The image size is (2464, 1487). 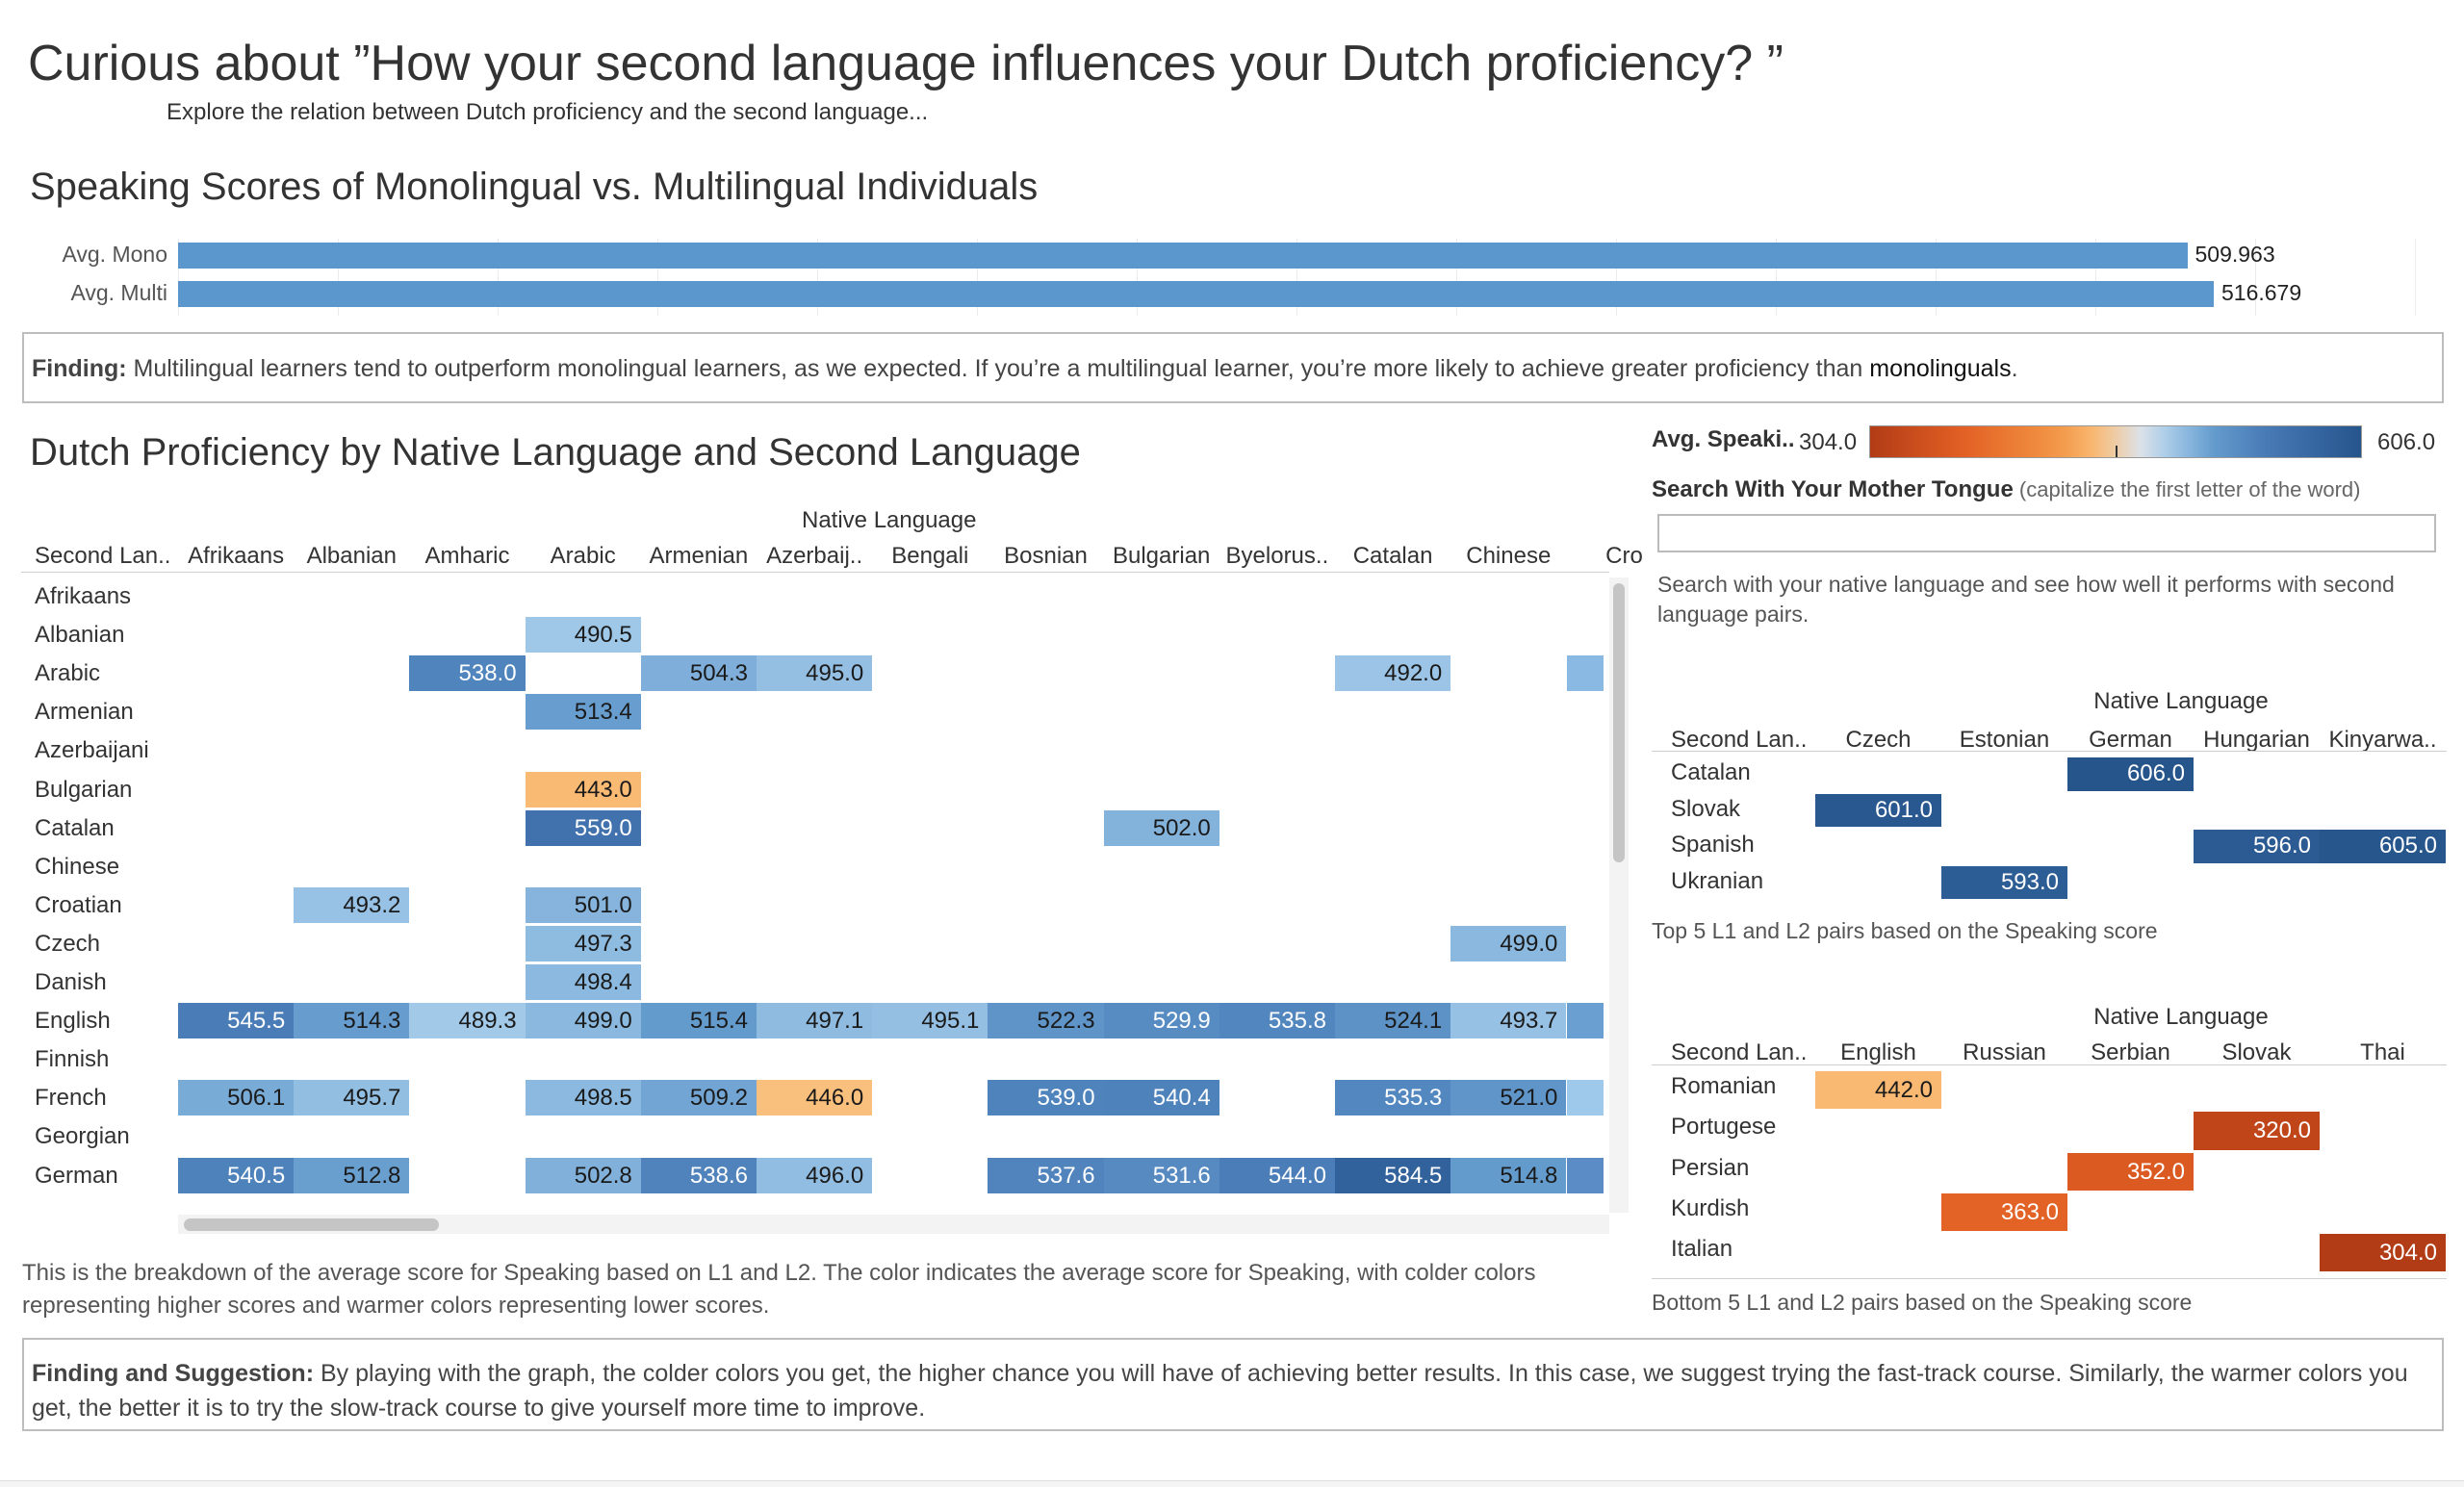 What do you see at coordinates (2115, 441) in the screenshot?
I see `legend-color-ramp` at bounding box center [2115, 441].